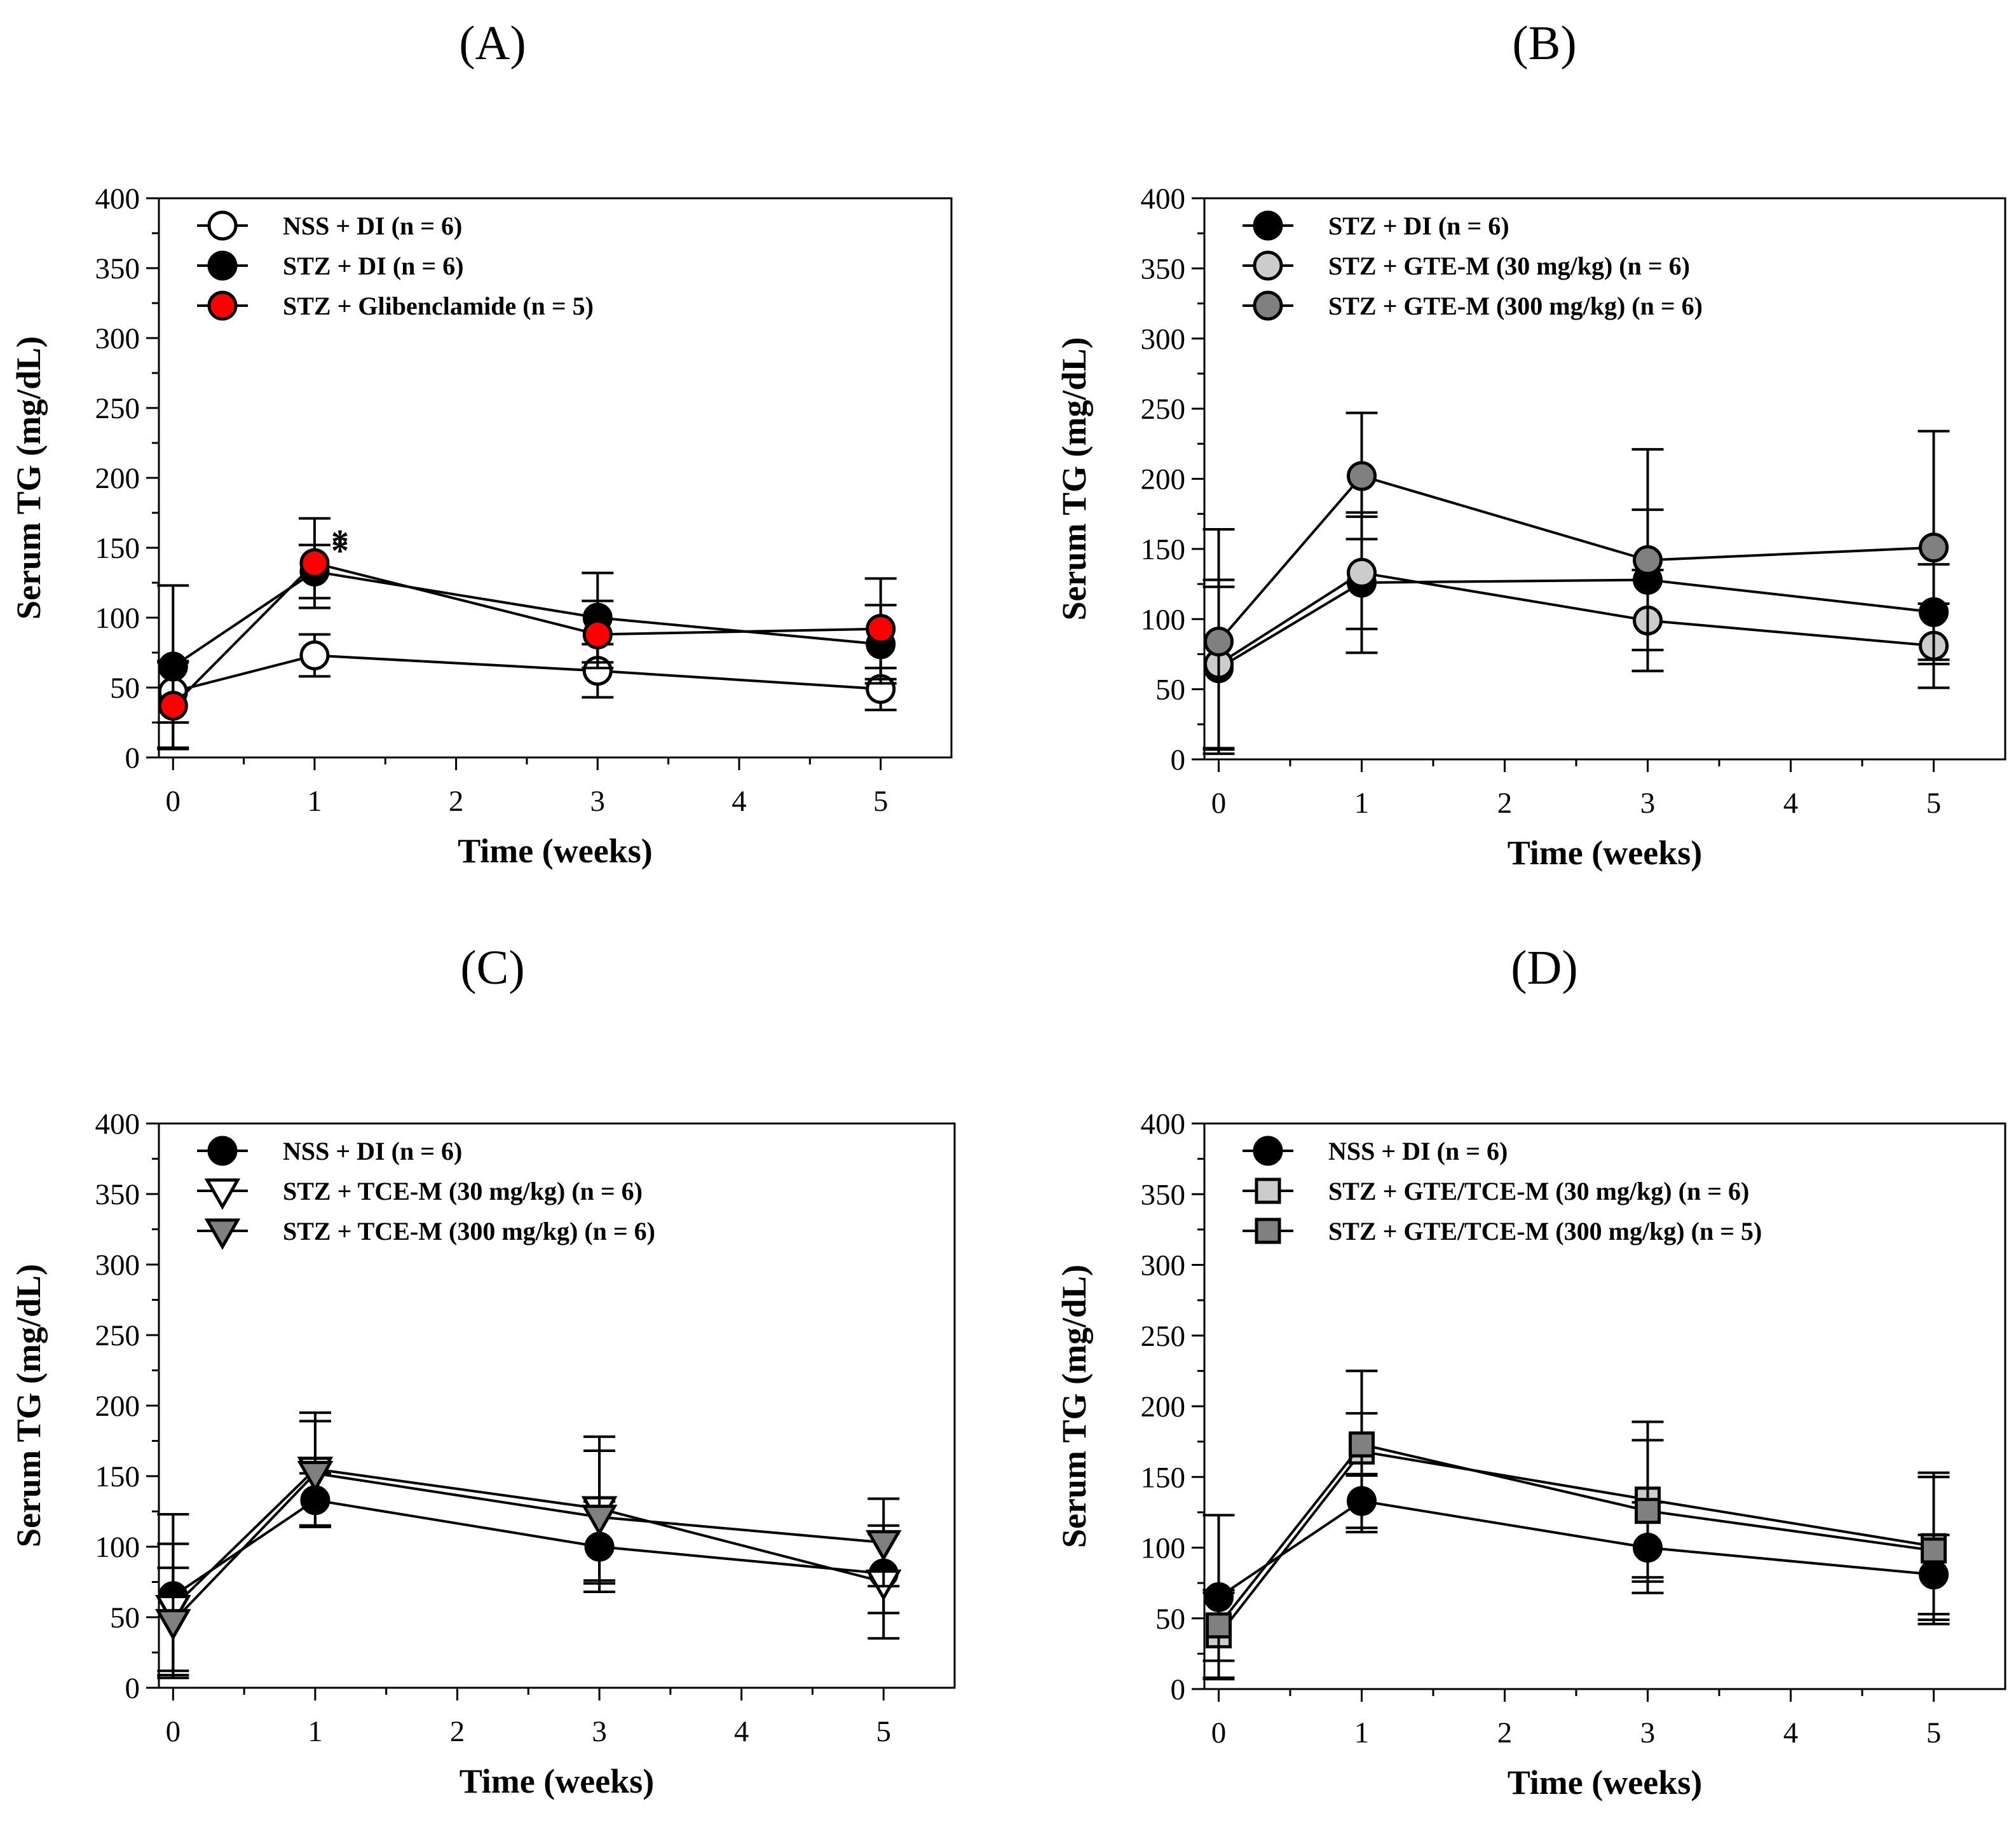 Image resolution: width=2016 pixels, height=1846 pixels. What do you see at coordinates (1575, 558) in the screenshot?
I see `panel-b-gte_300-line` at bounding box center [1575, 558].